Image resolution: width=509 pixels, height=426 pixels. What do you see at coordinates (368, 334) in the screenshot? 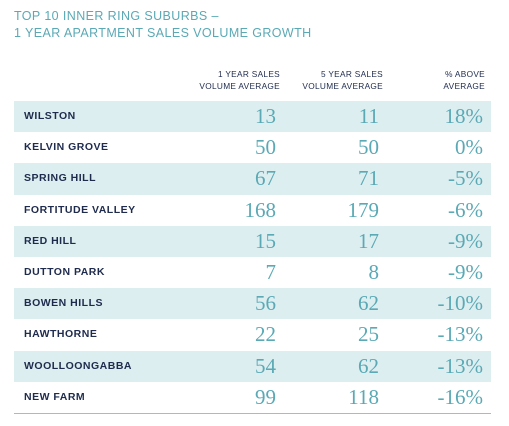
I see `five-year-value: 25` at bounding box center [368, 334].